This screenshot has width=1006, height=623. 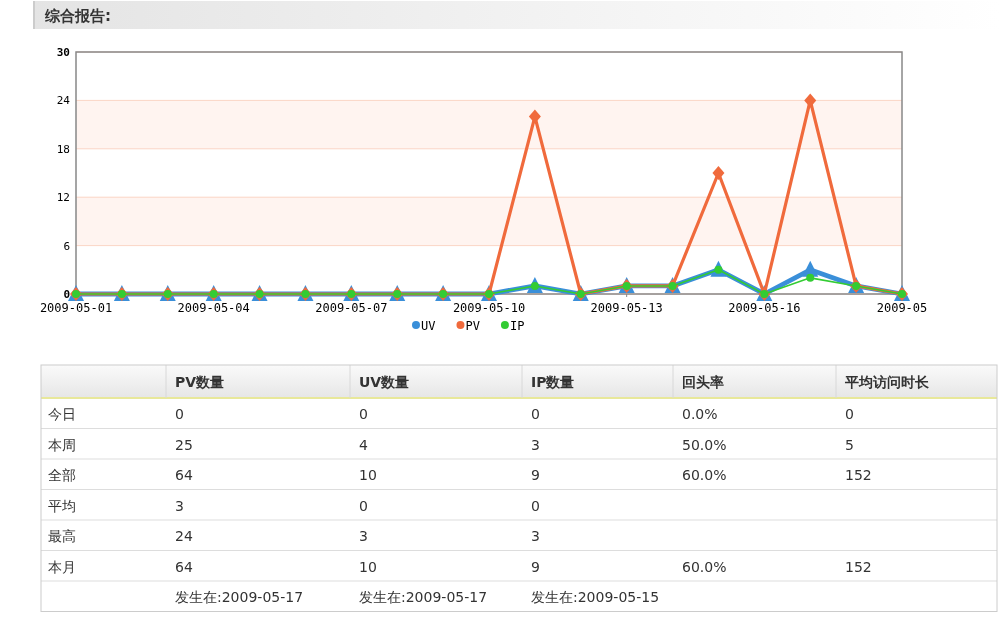 I want to click on category-label: 本周, so click(x=62, y=444).